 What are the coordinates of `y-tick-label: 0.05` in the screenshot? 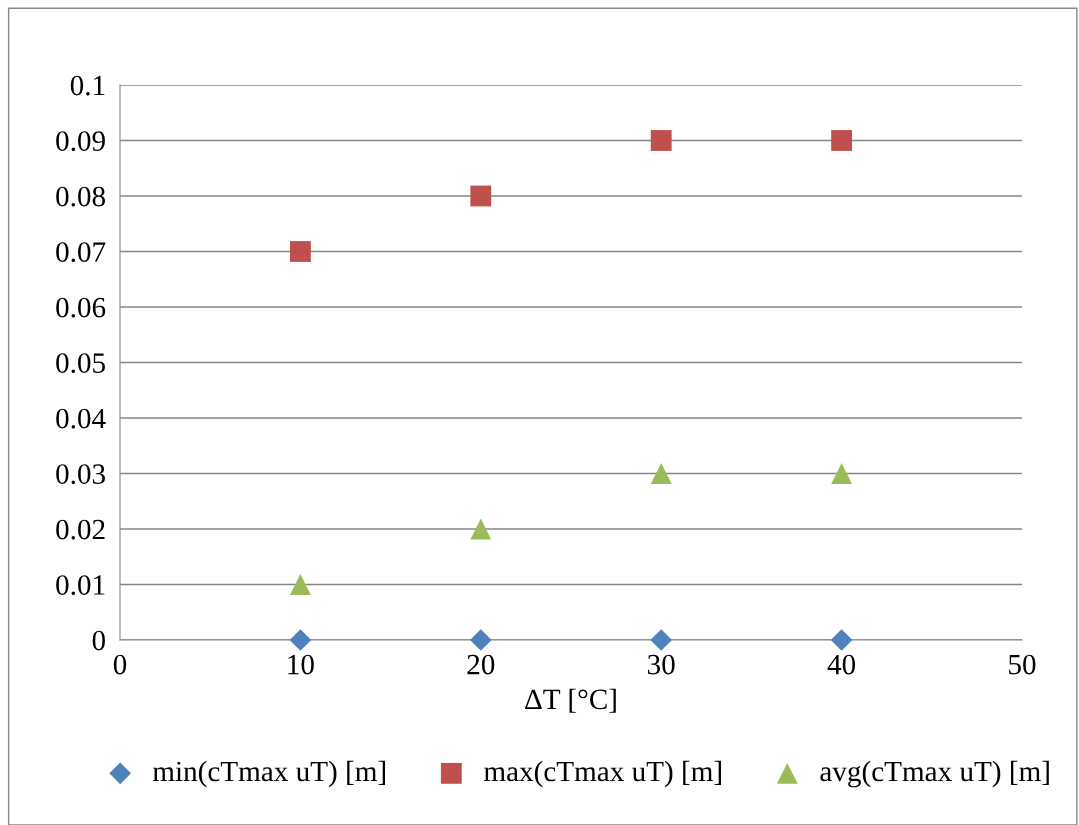 It's located at (80, 363).